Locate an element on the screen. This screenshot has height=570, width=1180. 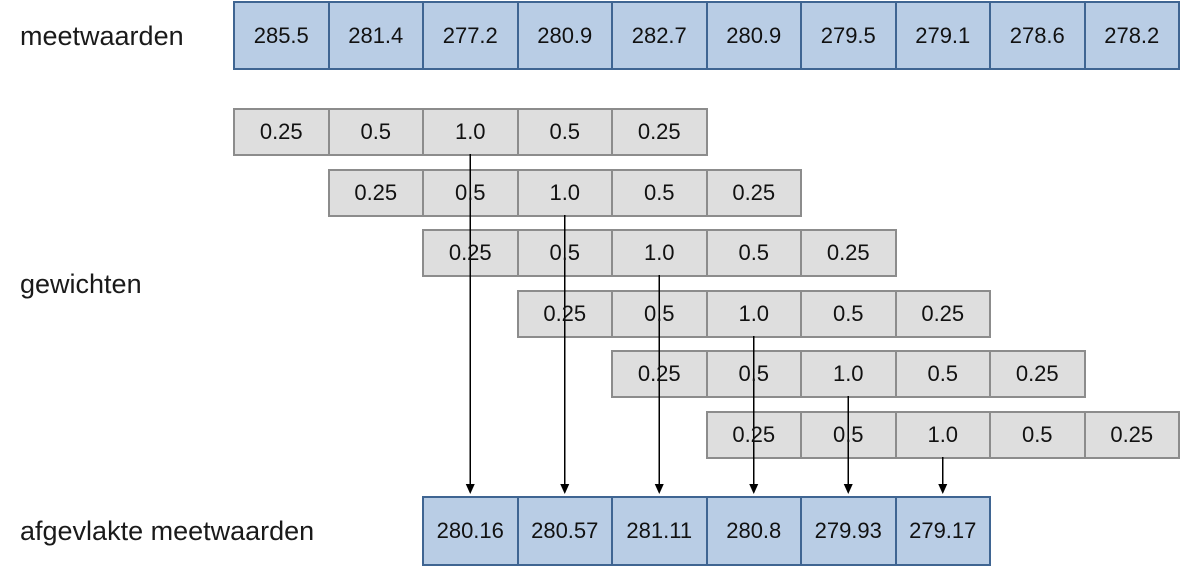
smoothed-cell: 280.8 is located at coordinates (753, 531).